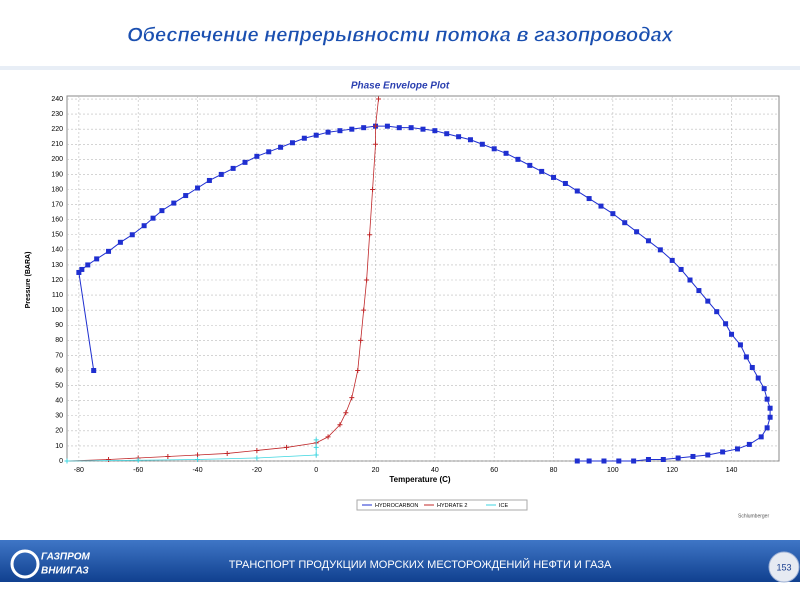 The image size is (800, 600). Describe the element at coordinates (420, 479) in the screenshot. I see `x-axis-label: Temperature (C)` at that location.